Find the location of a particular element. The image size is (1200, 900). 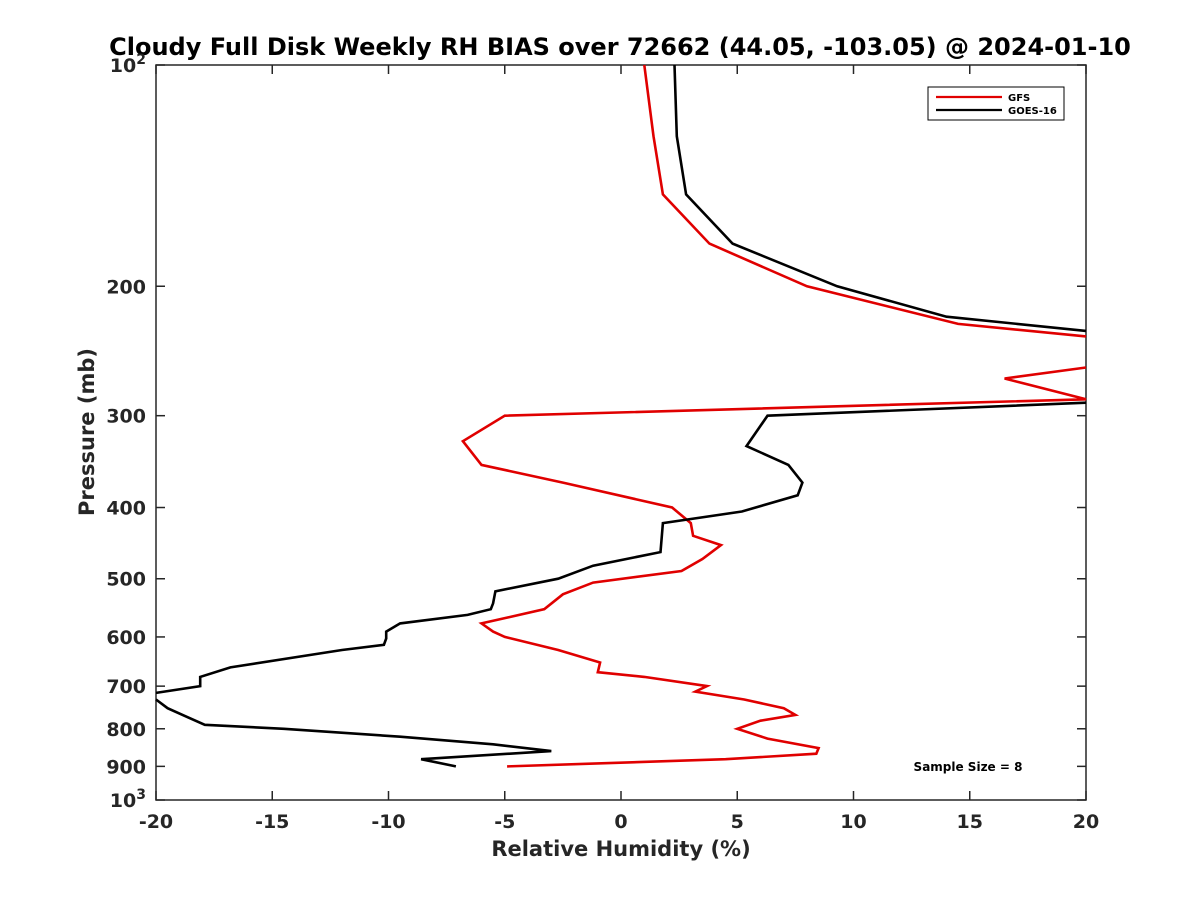

y-axis-label: Pressure (mb) is located at coordinates (87, 432).